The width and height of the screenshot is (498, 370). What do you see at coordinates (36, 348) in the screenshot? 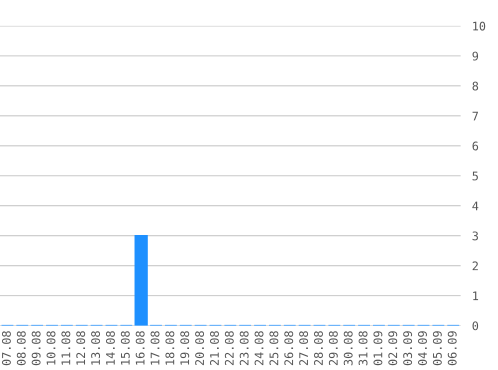
I see `x-tick-label: 09.08` at bounding box center [36, 348].